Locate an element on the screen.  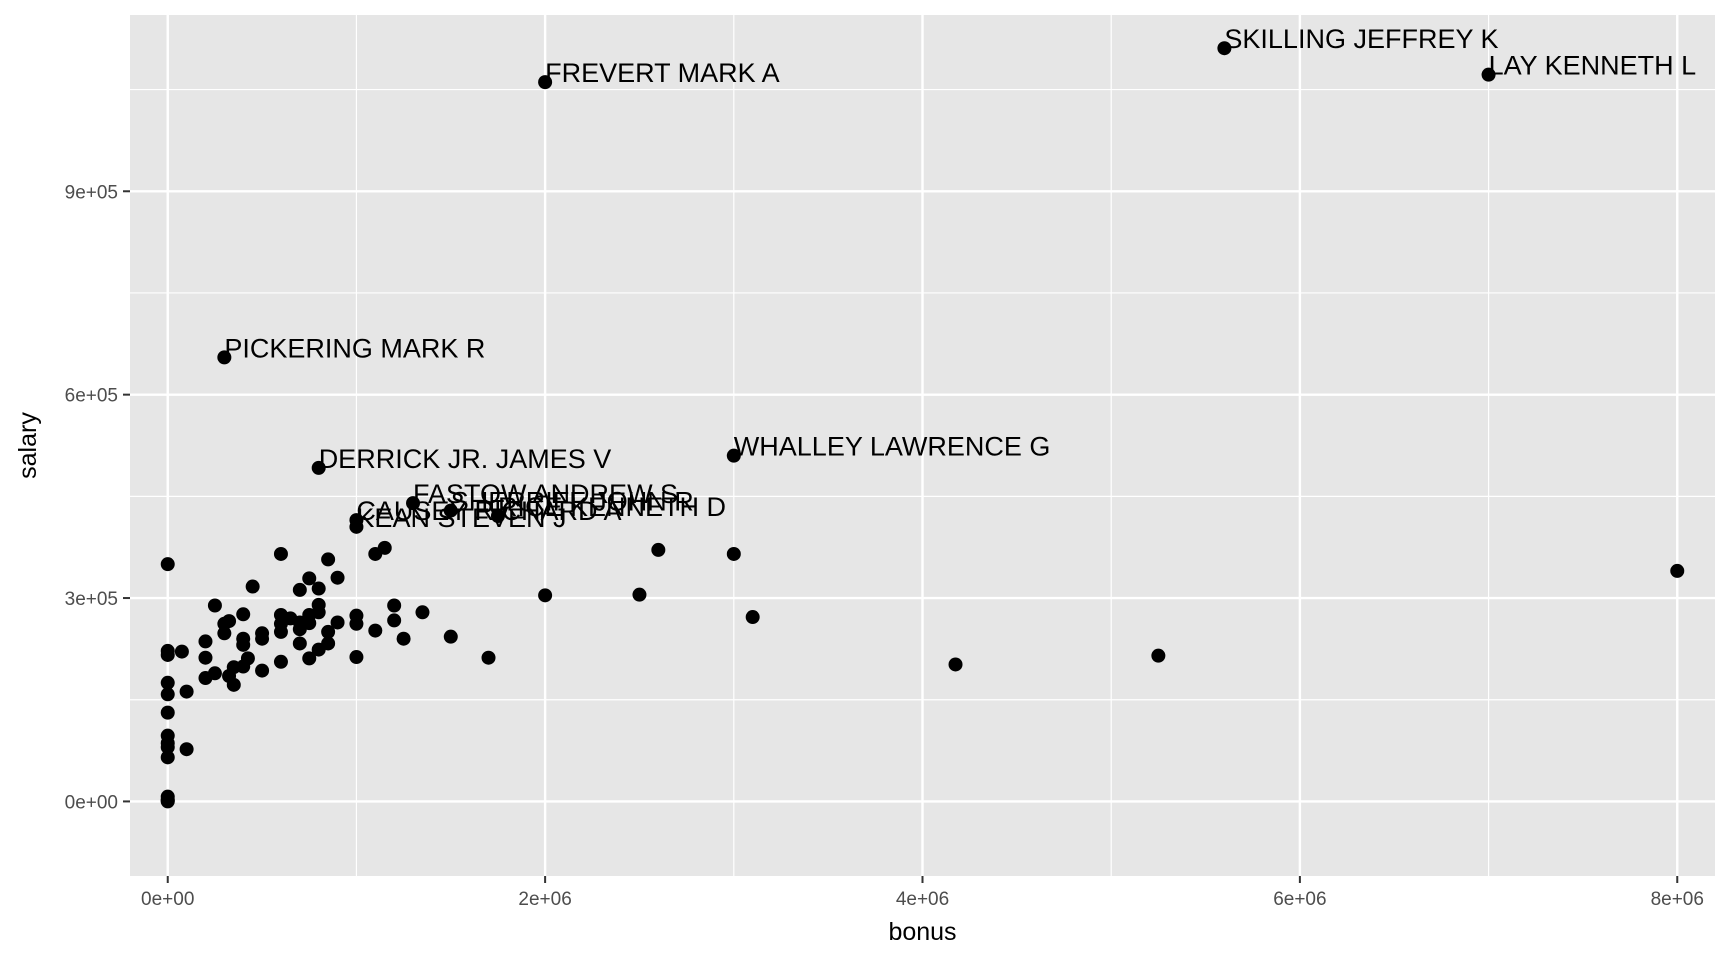
x-tick-label: 4e+06 is located at coordinates (922, 899).